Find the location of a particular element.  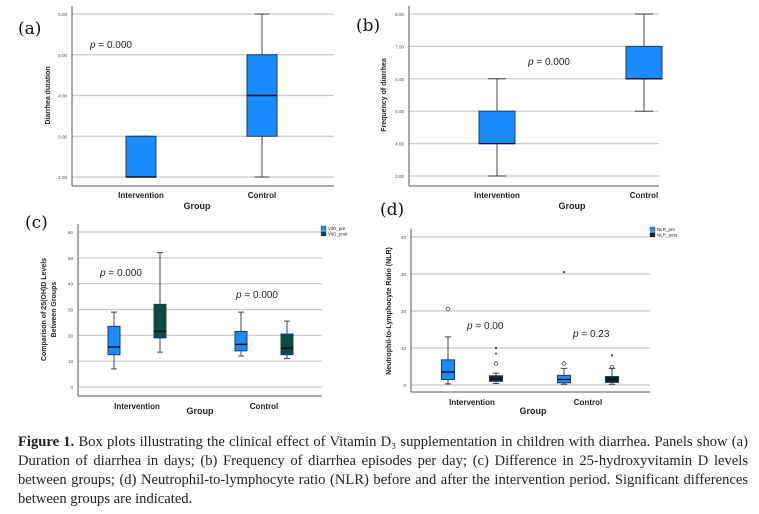

y-tick-label: 7.00 is located at coordinates (399, 46).